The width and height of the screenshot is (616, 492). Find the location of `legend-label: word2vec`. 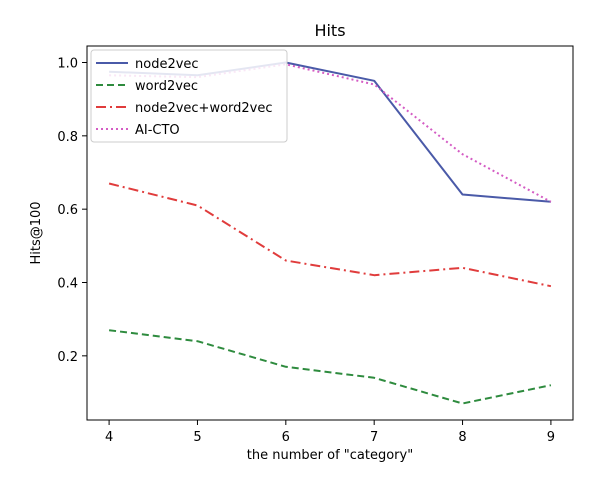

legend-label: word2vec is located at coordinates (166, 86).